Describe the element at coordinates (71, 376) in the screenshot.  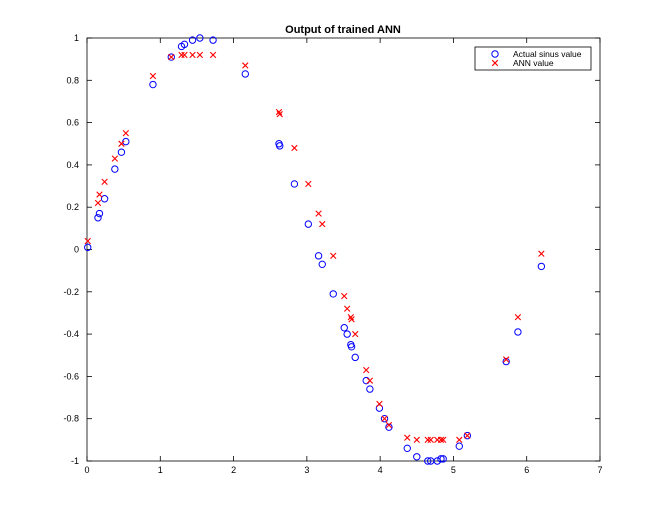
I see `y-tick-label: -0.6` at that location.